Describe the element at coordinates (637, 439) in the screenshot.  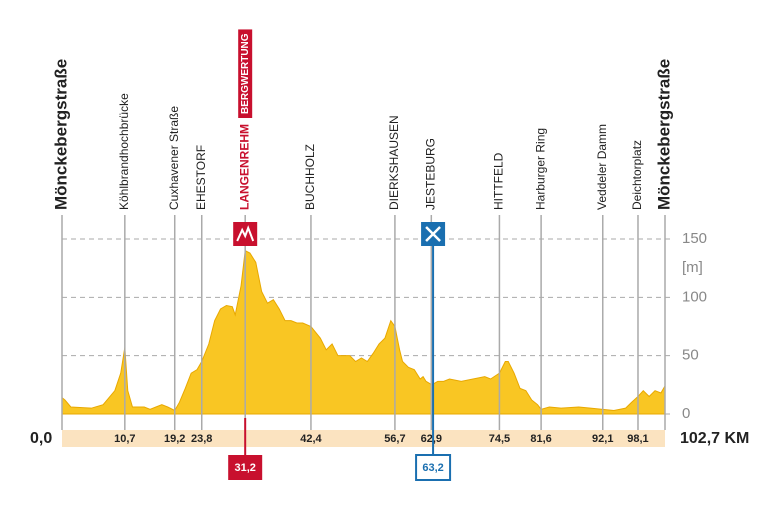
I see `km-label: 98,1` at that location.